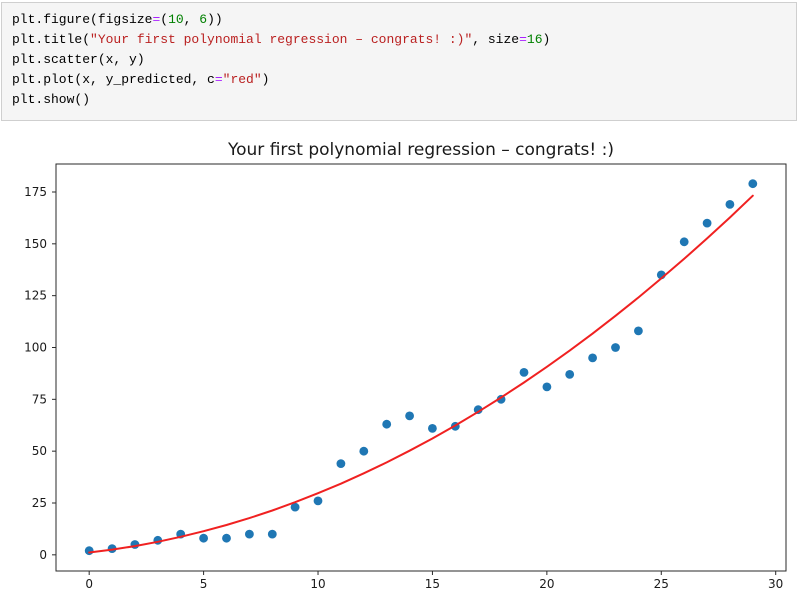 This screenshot has width=798, height=609. What do you see at coordinates (204, 584) in the screenshot?
I see `x-tick-label: 5` at bounding box center [204, 584].